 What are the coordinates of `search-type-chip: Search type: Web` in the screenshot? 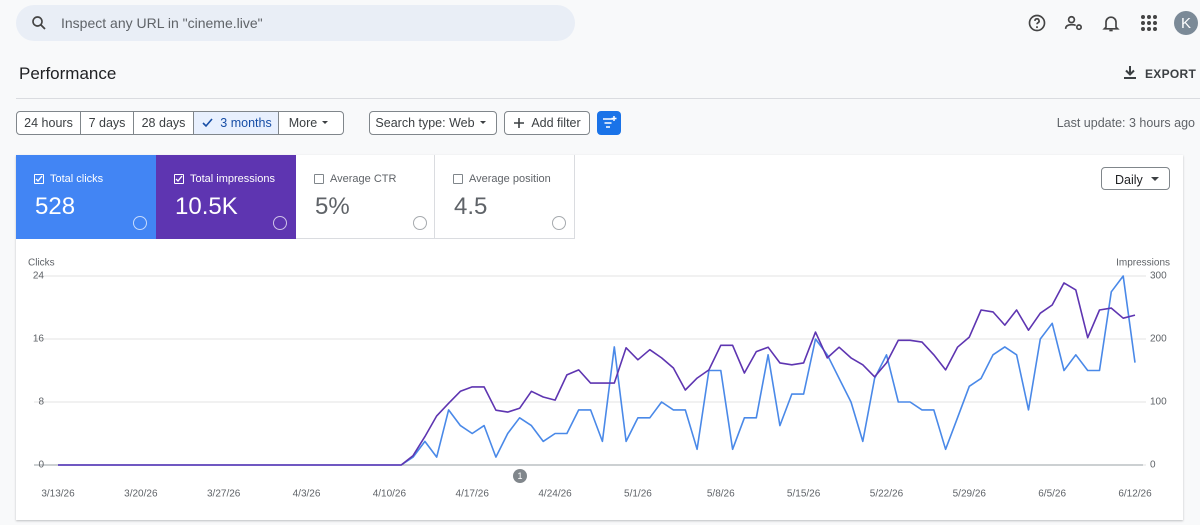 It's located at (433, 123).